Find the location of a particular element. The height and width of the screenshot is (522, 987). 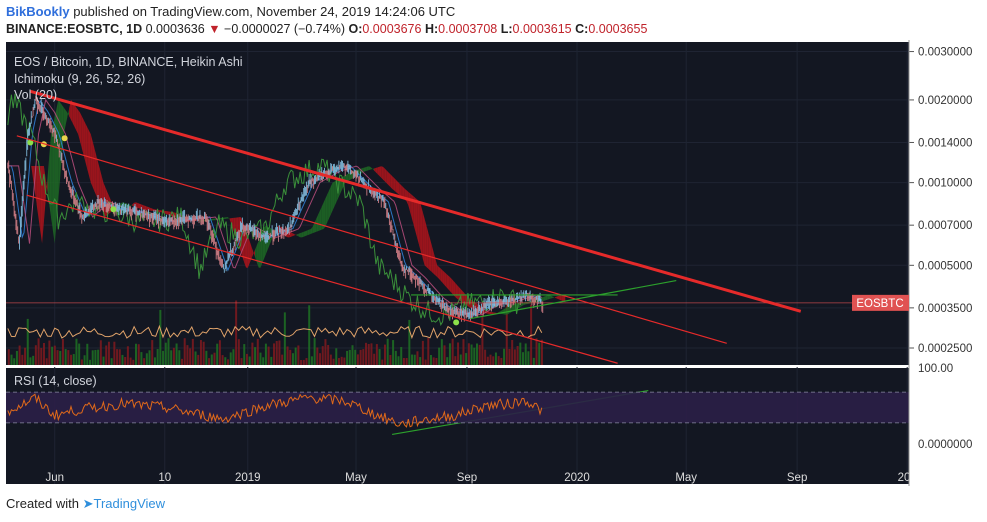

author-link: BikBookly is located at coordinates (38, 11).